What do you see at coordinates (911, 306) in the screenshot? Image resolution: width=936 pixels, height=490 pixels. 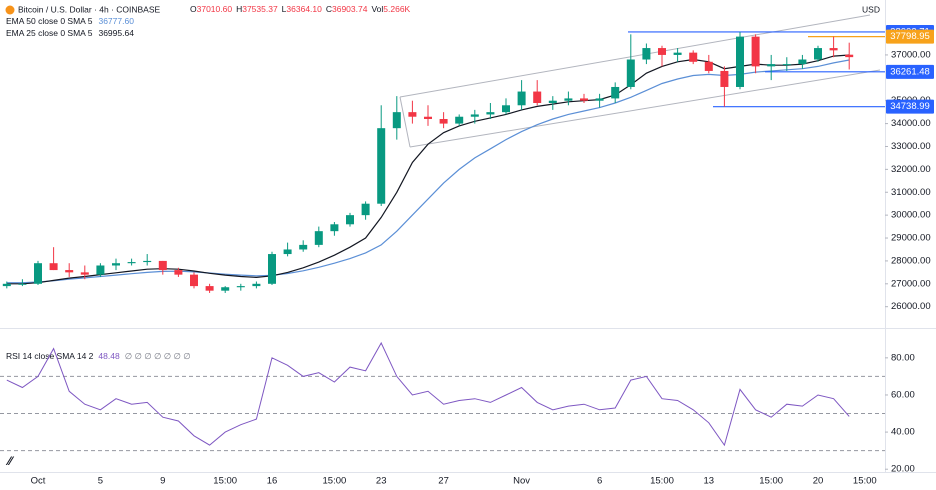 I see `y-tick-label: 26000.00` at bounding box center [911, 306].